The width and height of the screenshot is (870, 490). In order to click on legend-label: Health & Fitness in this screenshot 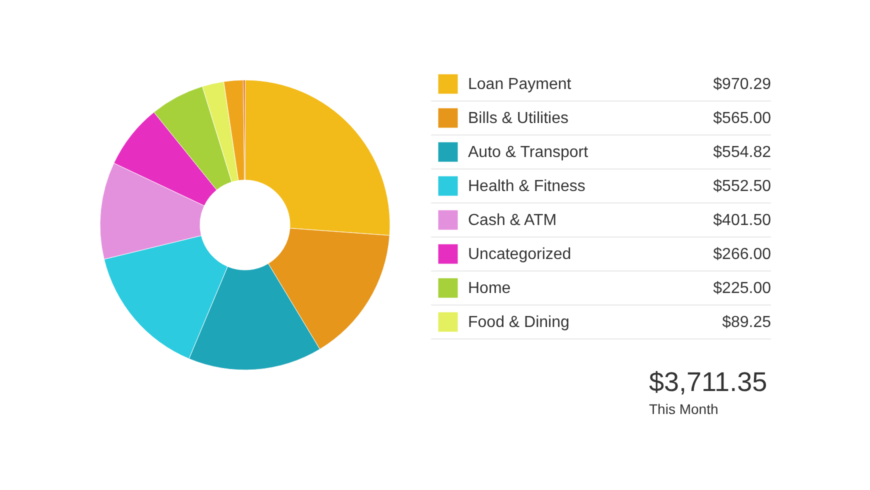, I will do `click(527, 186)`.